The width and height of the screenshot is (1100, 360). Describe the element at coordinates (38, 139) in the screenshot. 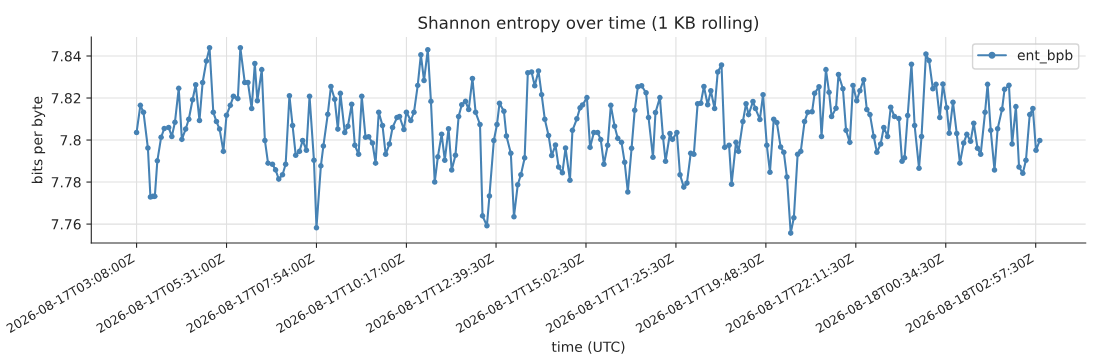

I see `y-axis-title: bits per byte` at that location.